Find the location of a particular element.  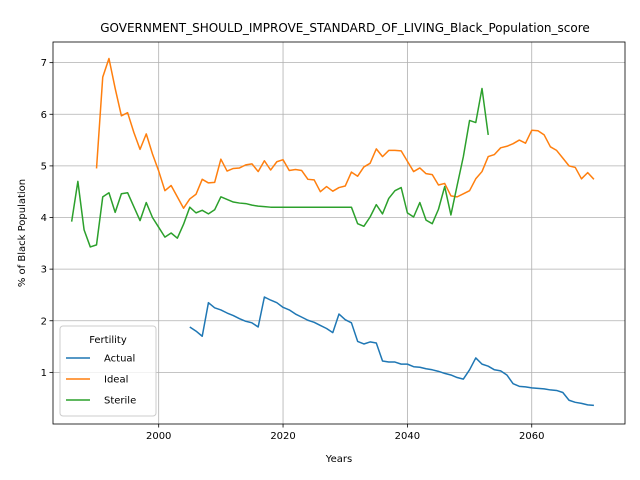

y-tick-label: 7 is located at coordinates (44, 63).